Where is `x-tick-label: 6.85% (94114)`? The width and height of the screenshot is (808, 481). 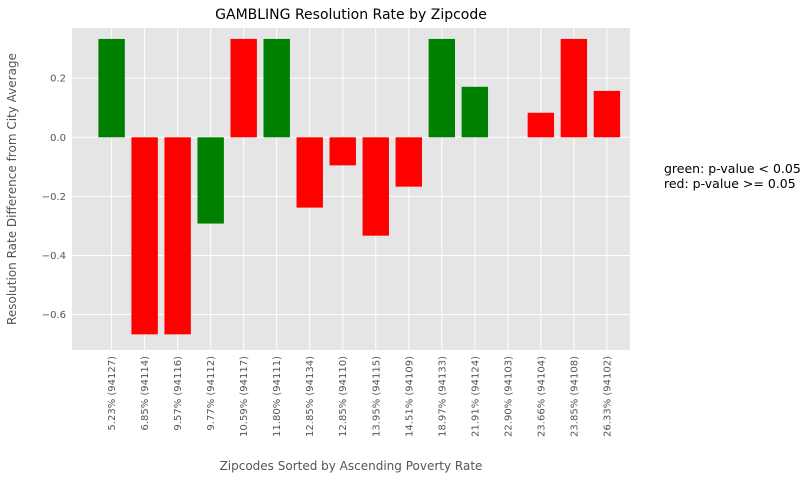
x-tick-label: 6.85% (94114) is located at coordinates (145, 393).